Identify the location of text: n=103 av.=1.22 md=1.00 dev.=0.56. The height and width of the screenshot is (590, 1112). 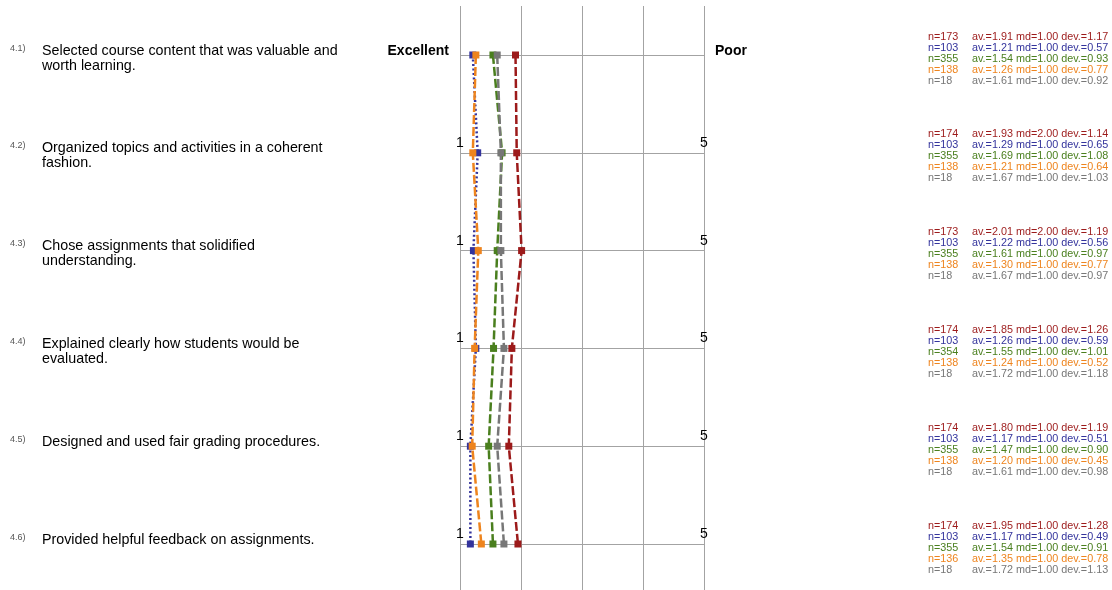
(1018, 242).